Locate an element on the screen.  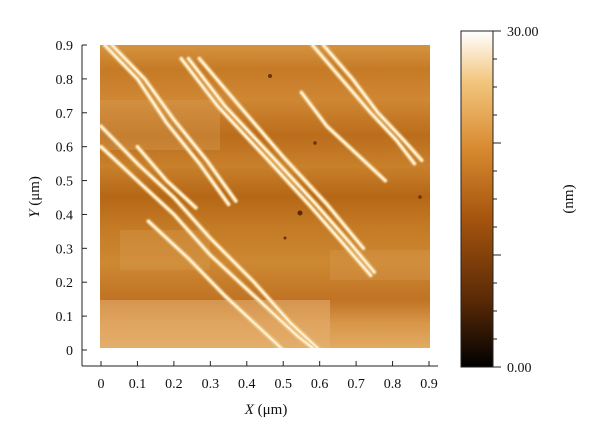
y-tick-label: 0.1 is located at coordinates (65, 317).